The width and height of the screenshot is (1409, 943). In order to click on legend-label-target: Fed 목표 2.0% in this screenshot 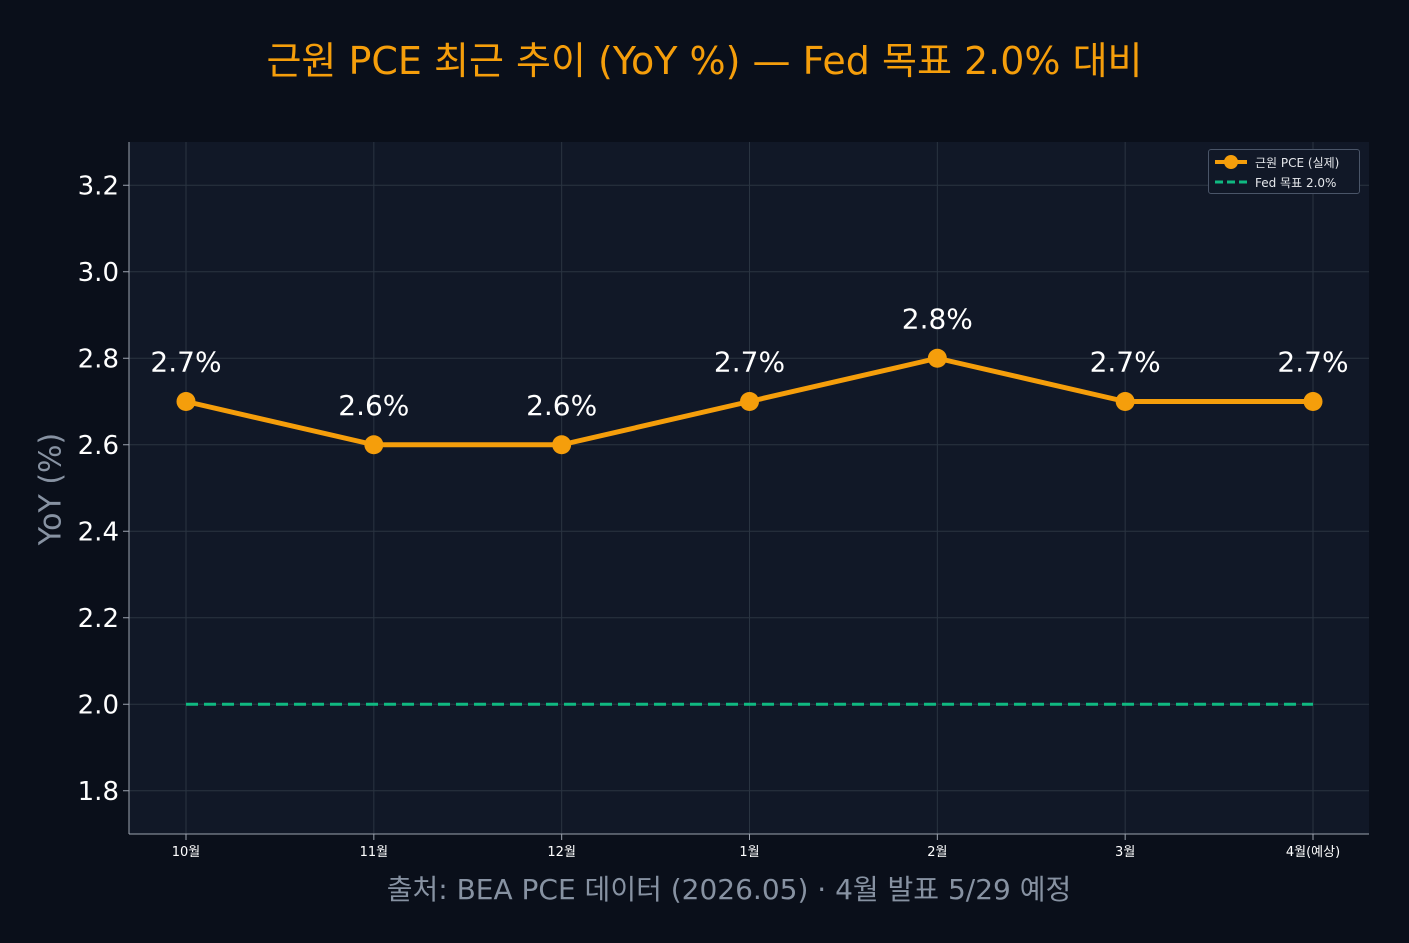, I will do `click(1296, 182)`.